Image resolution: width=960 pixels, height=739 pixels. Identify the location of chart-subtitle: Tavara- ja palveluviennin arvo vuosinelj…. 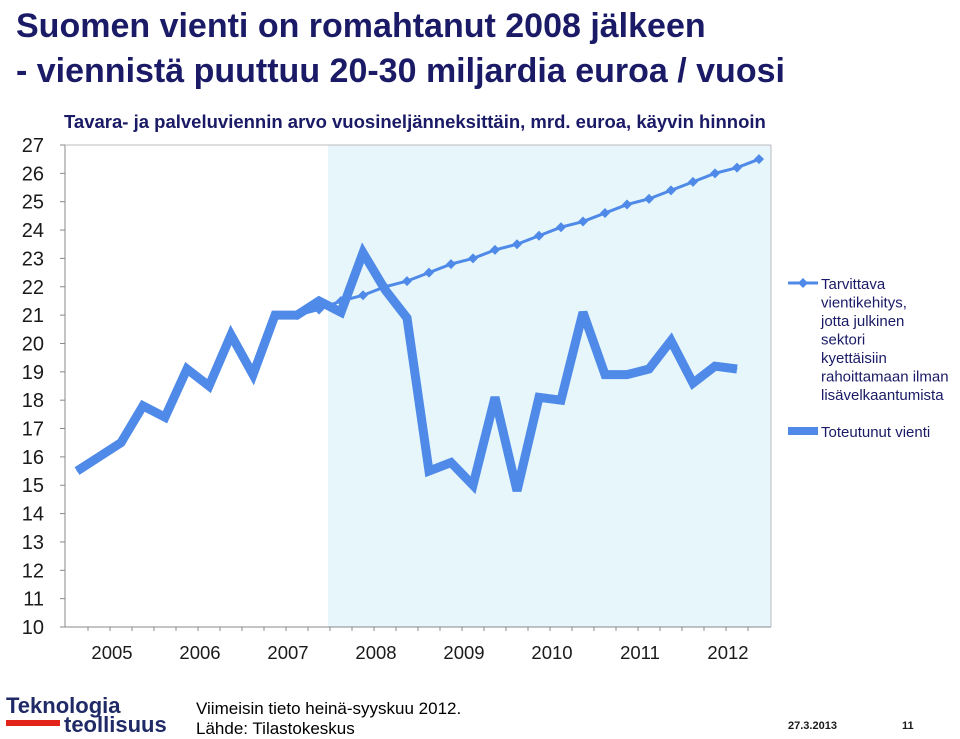
(415, 121).